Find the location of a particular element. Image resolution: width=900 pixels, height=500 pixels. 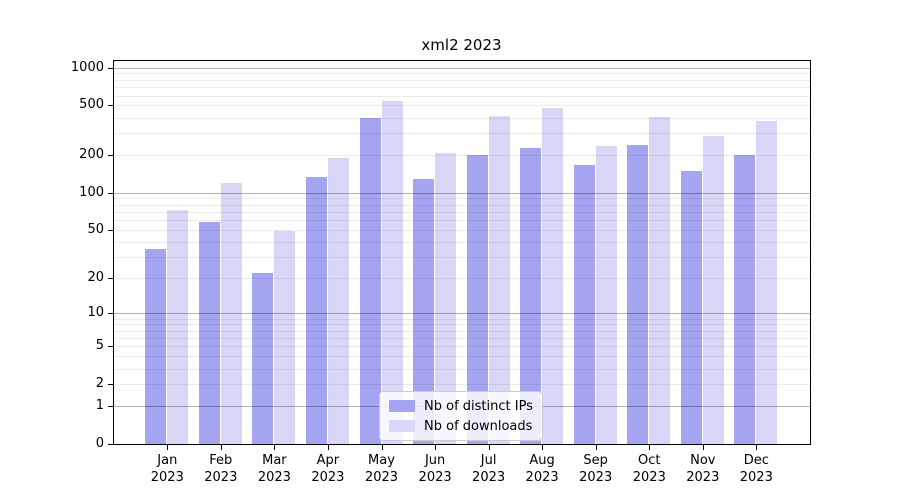

x-tick-aug is located at coordinates (543, 447).